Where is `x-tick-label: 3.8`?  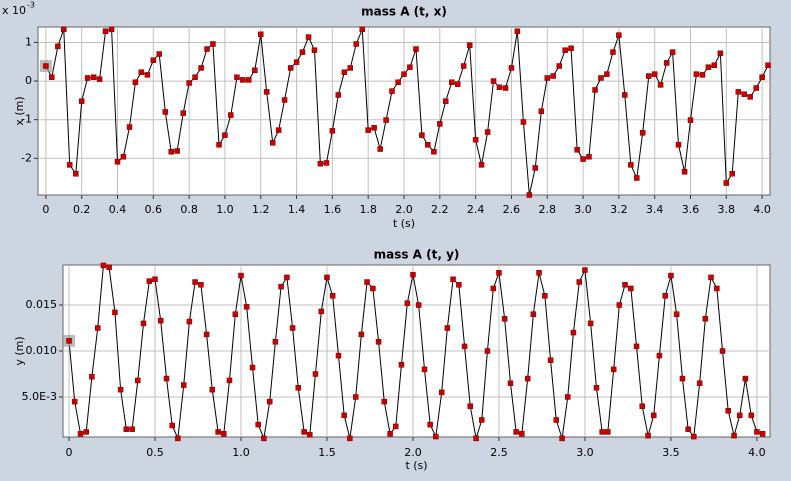
x-tick-label: 3.8 is located at coordinates (727, 209).